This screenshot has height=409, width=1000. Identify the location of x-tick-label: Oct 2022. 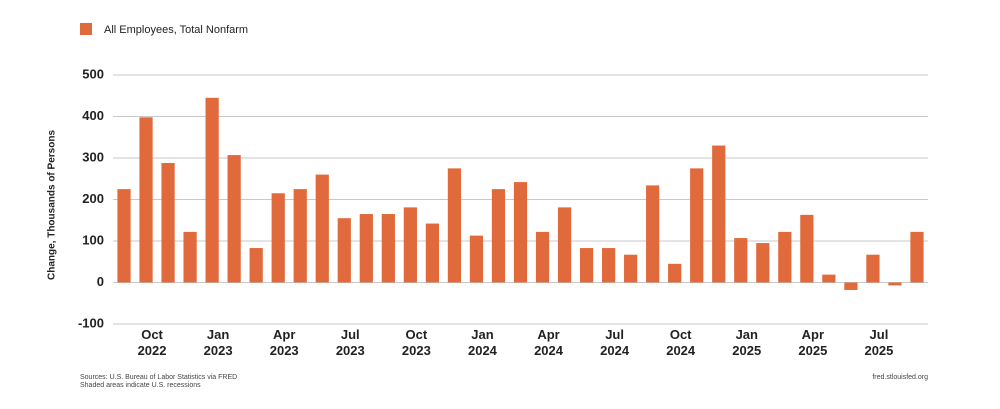
(152, 342).